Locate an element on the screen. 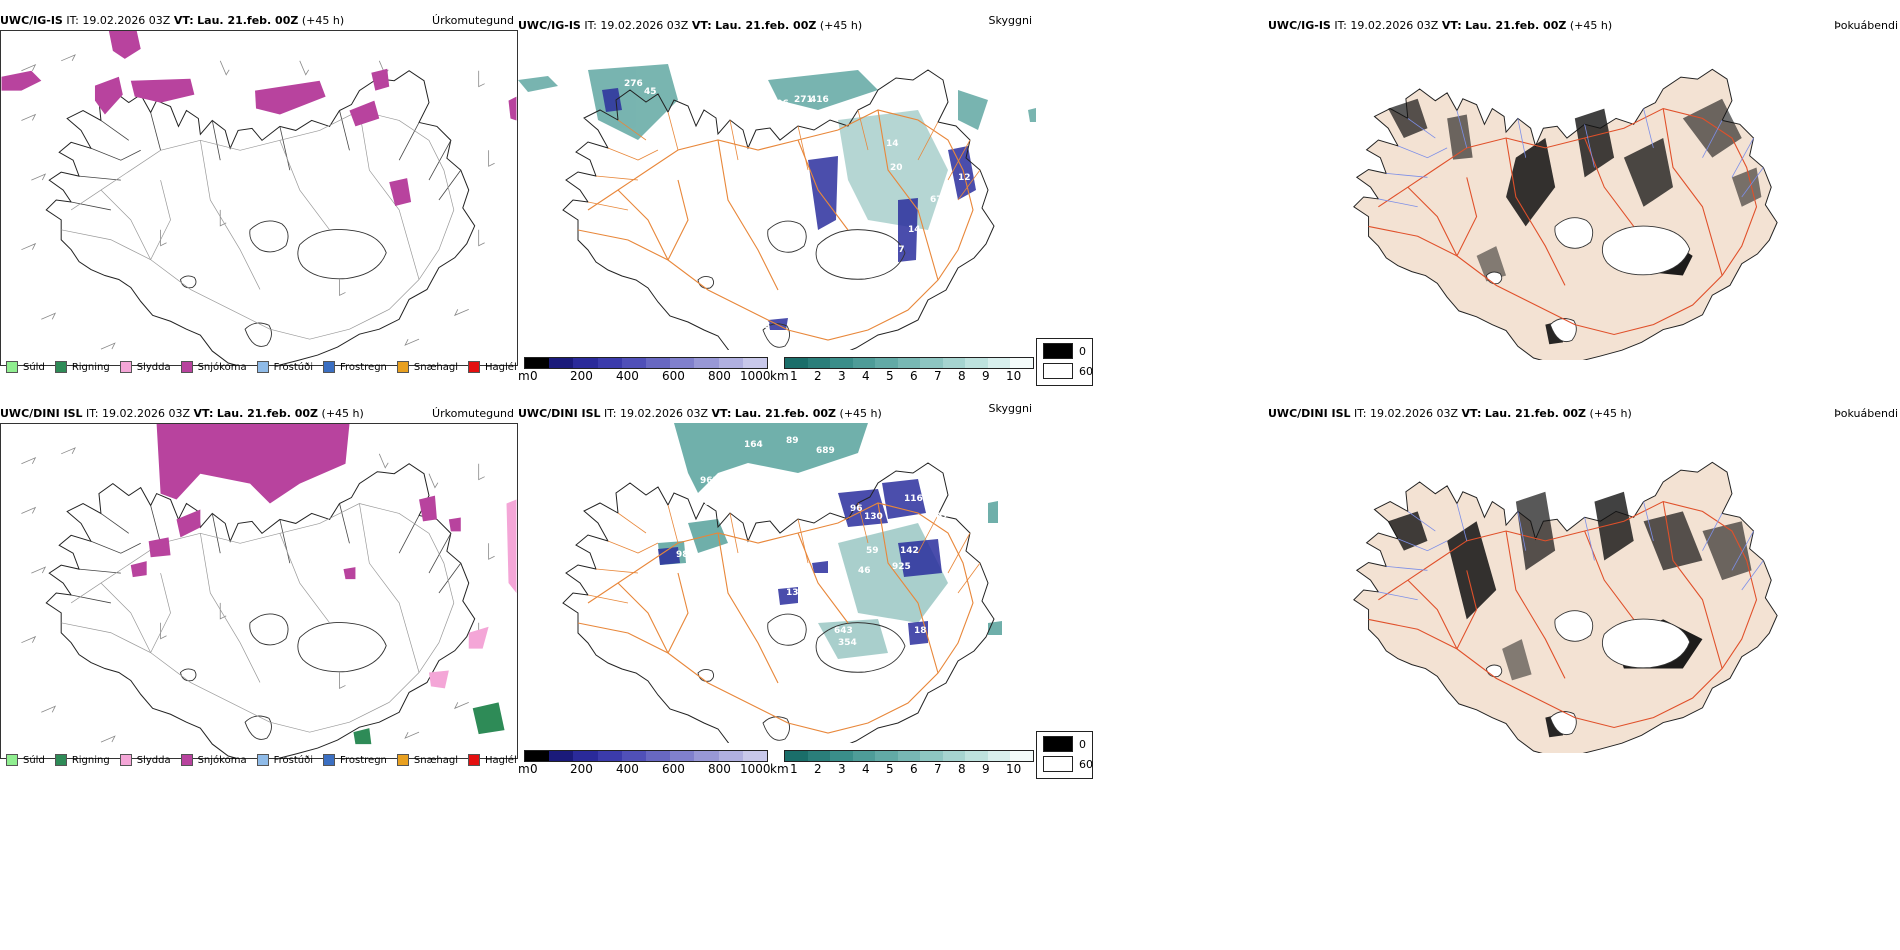 The width and height of the screenshot is (1900, 950). value-label: 13 is located at coordinates (792, 593).